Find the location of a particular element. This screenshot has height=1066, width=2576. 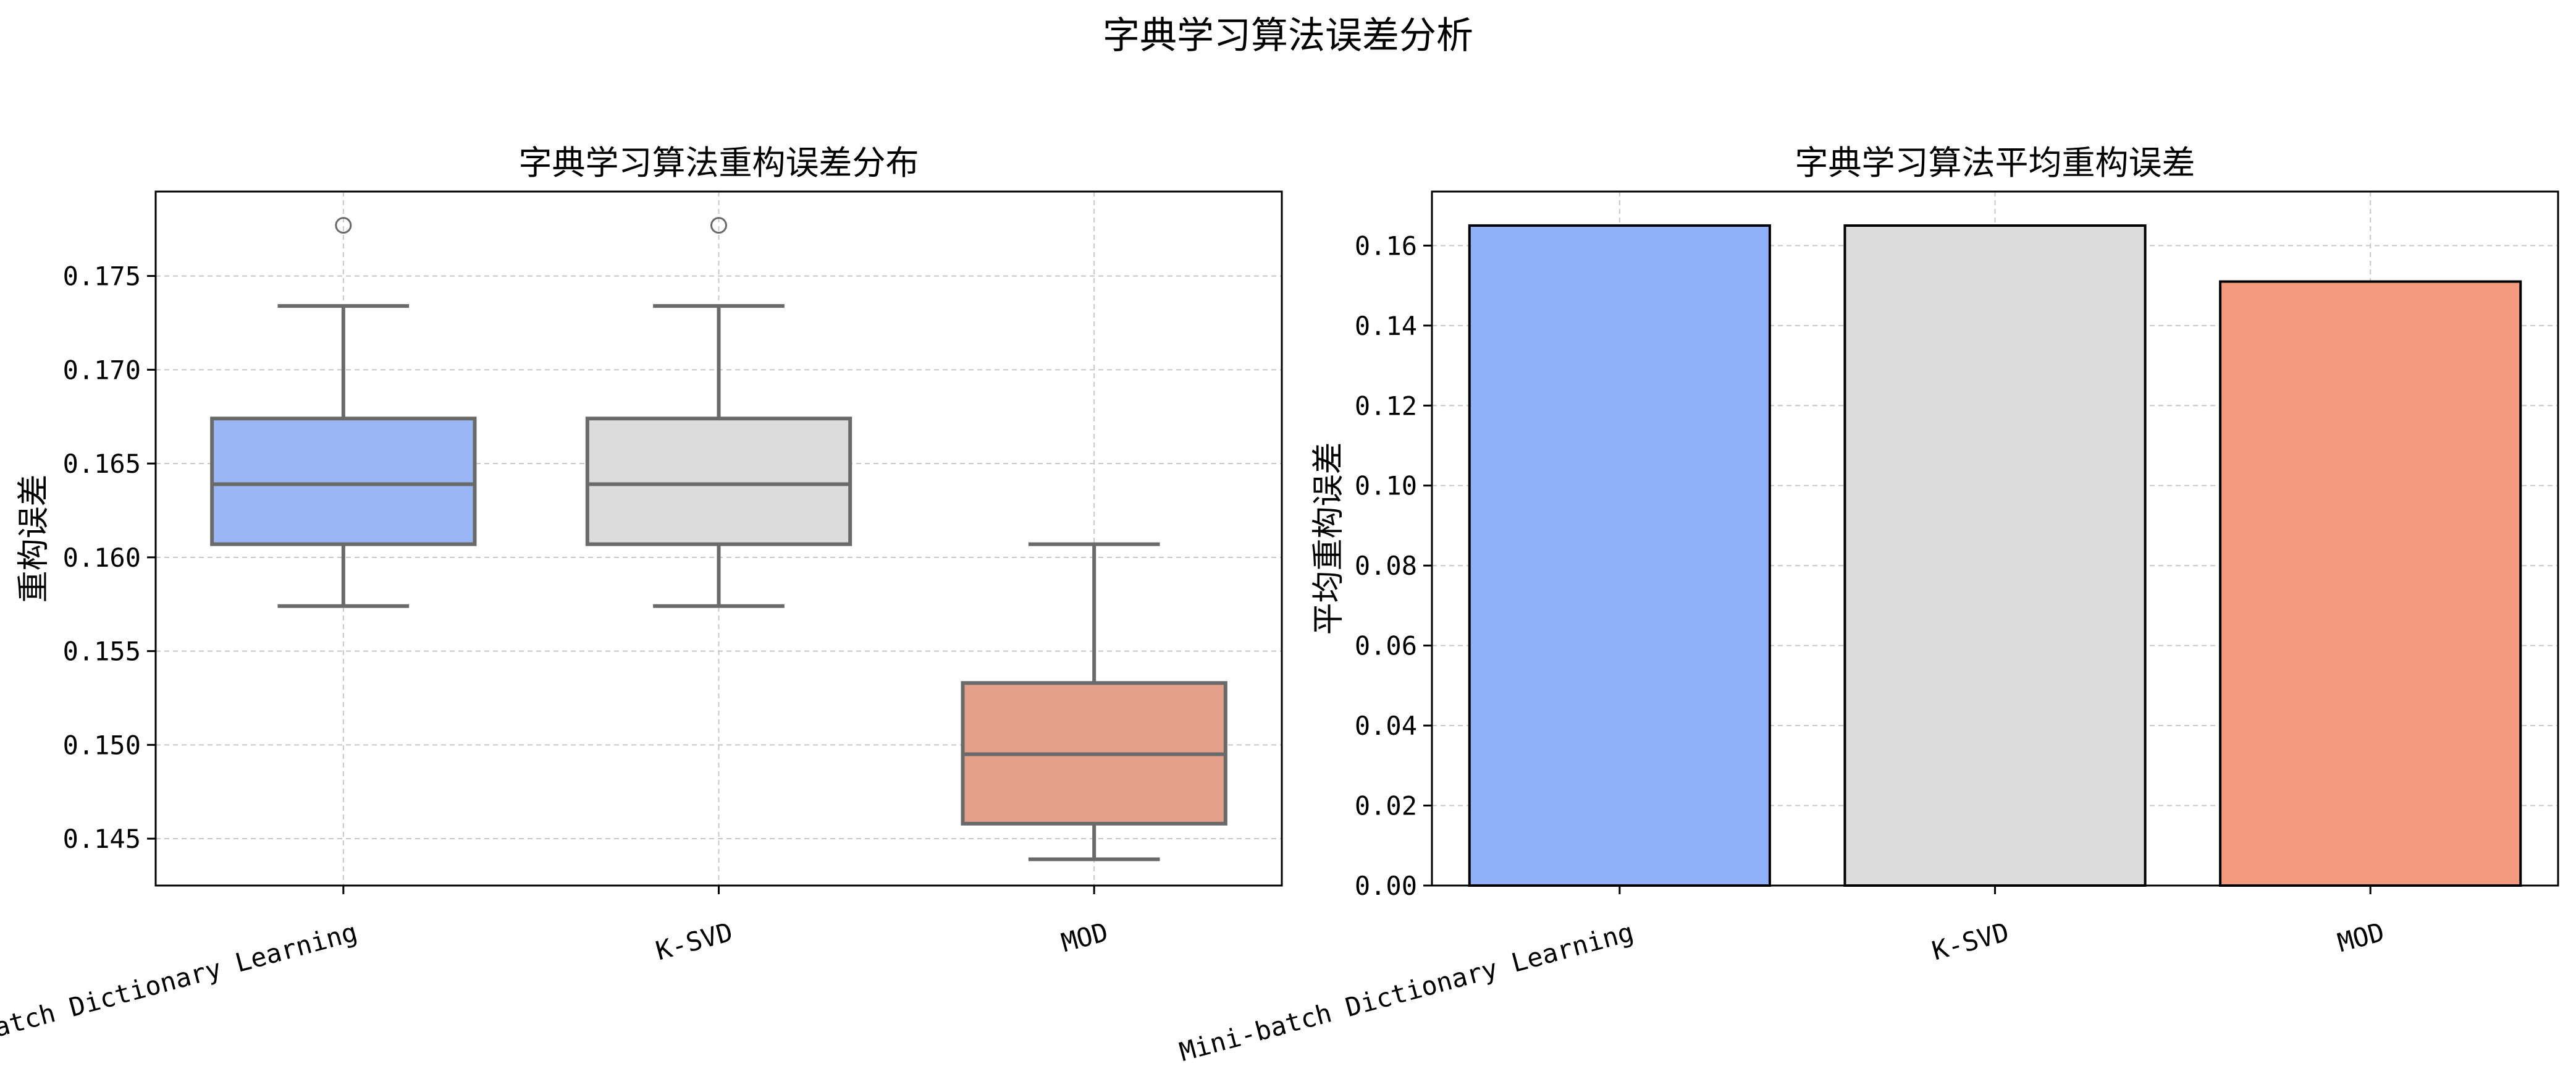

y-tick-label: 0.170 is located at coordinates (102, 370).